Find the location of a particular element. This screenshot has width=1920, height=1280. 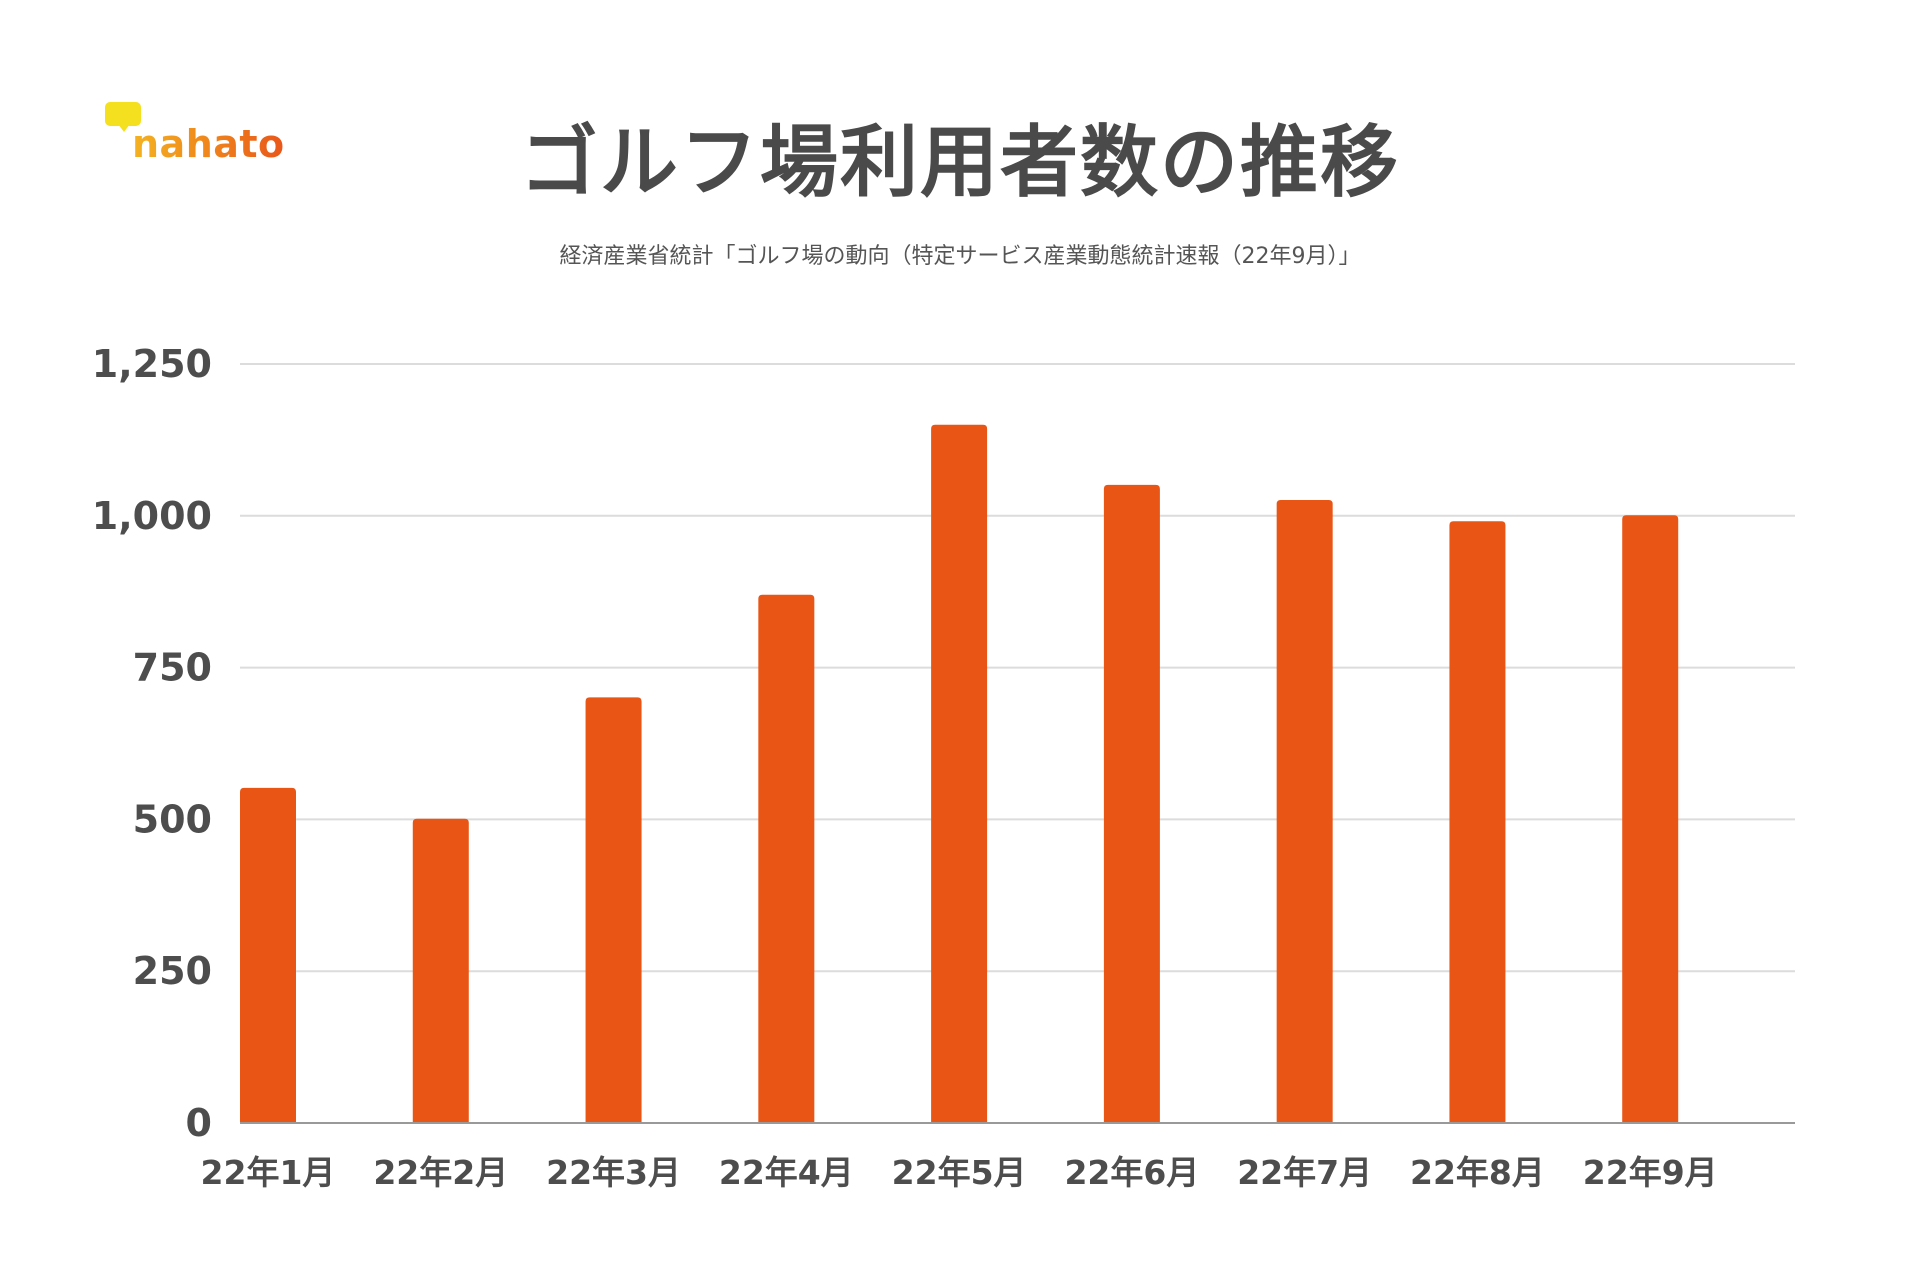

chart-title: ゴルフ場利用者数の推移 is located at coordinates (959, 163).